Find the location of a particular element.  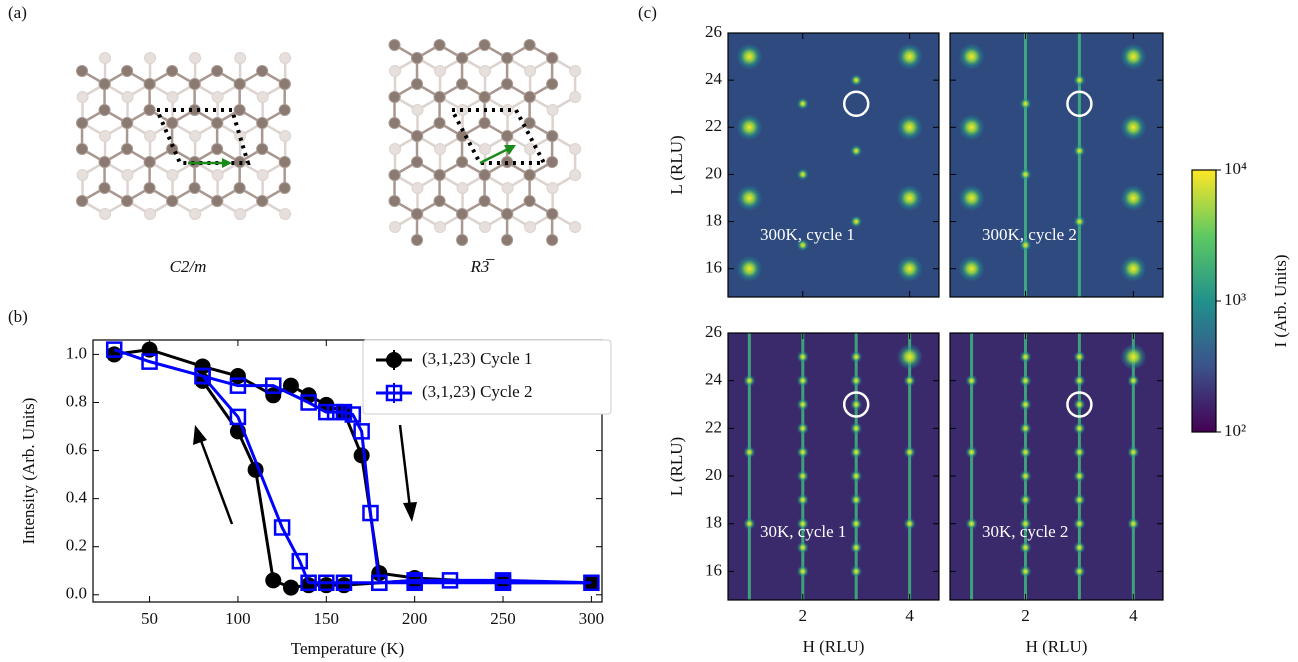

y-tick-label: 1.0 is located at coordinates (76, 352).